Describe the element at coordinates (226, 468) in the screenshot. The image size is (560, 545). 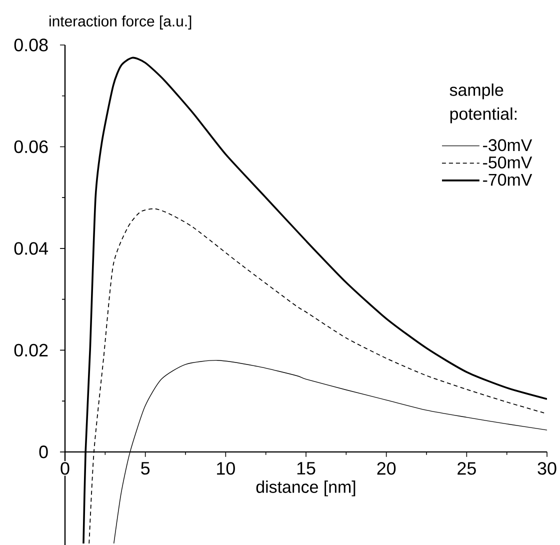
I see `x-tick-label: 10` at that location.